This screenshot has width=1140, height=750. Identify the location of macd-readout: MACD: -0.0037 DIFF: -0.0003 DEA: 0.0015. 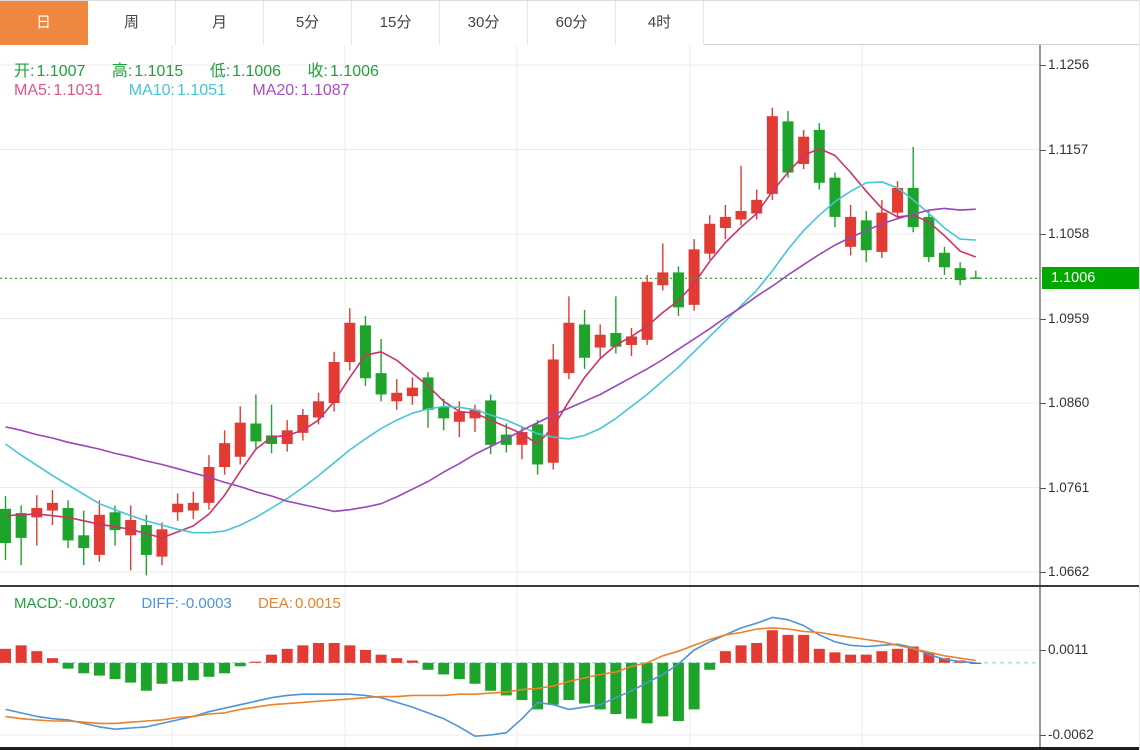
(188, 603).